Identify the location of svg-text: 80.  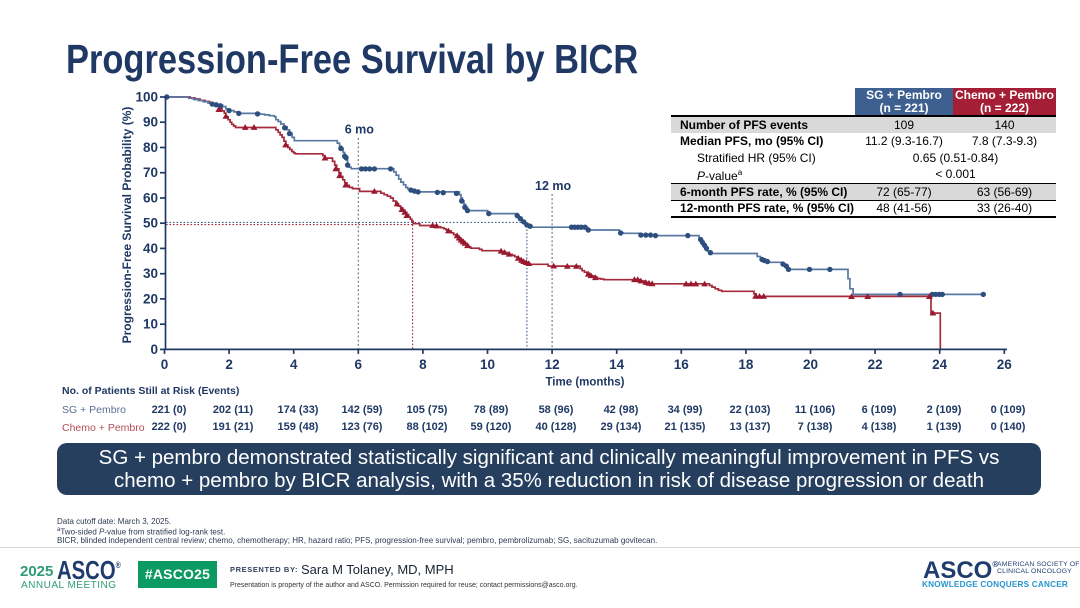
(150, 147).